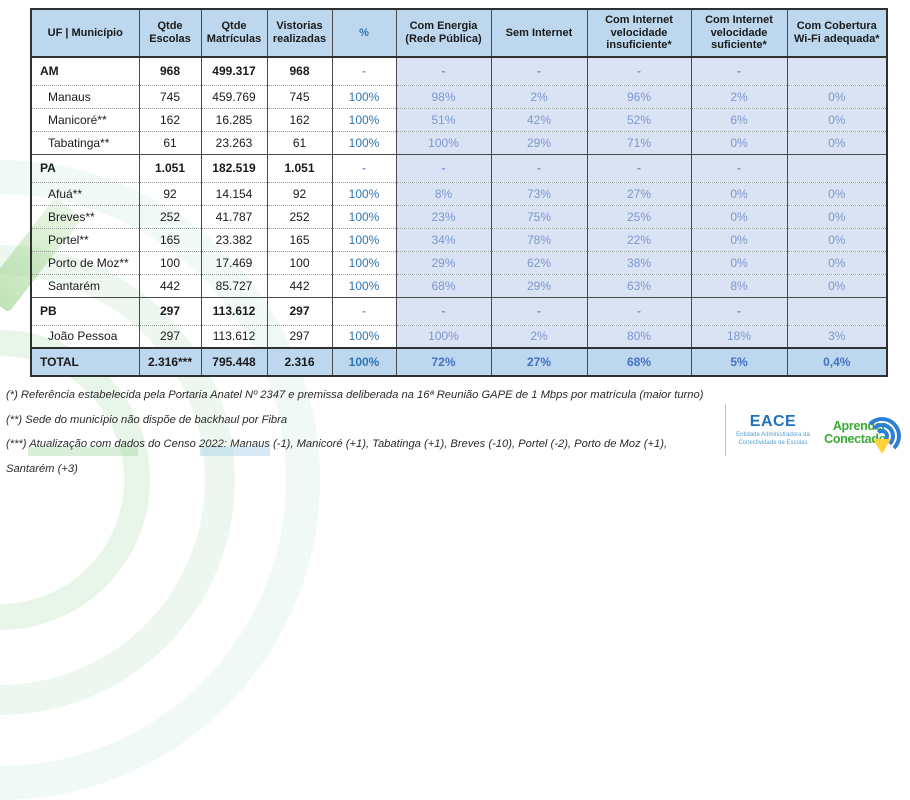 Image resolution: width=910 pixels, height=800 pixels. I want to click on footer-divider, so click(725, 430).